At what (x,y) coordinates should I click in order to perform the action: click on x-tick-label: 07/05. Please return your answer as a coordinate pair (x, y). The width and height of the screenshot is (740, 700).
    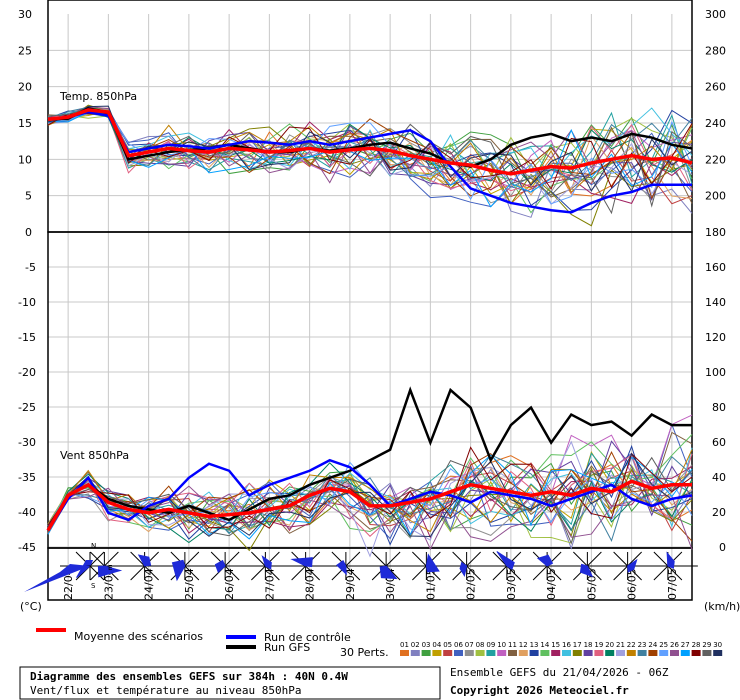
    Looking at the image, I should click on (672, 584).